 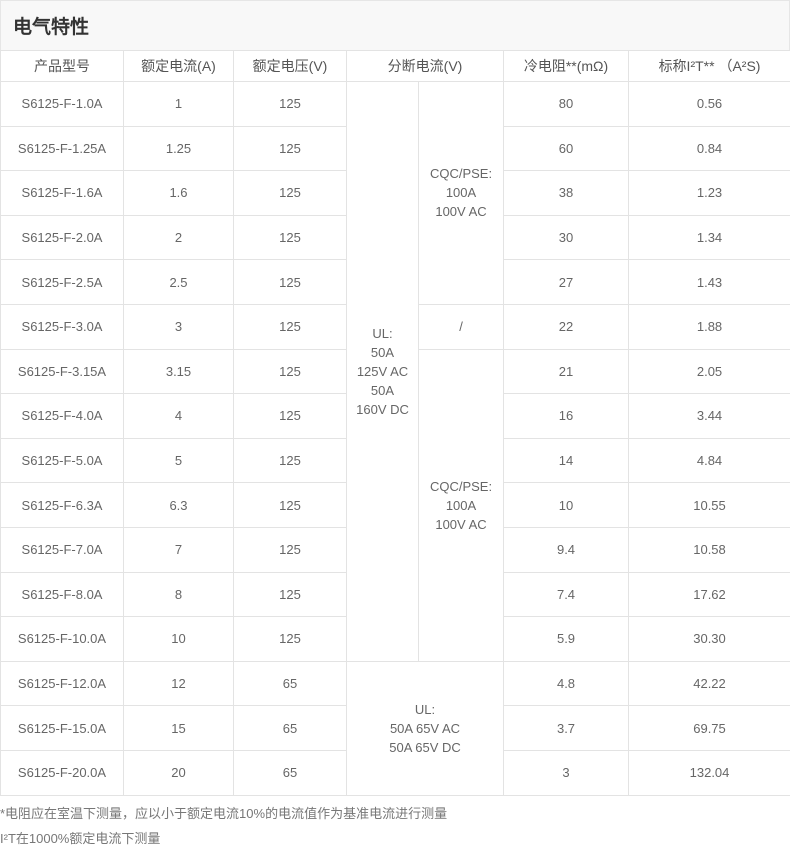 What do you see at coordinates (395, 594) in the screenshot?
I see `table-row: S6125-F-8.0A 8 125 7.4 17.62` at bounding box center [395, 594].